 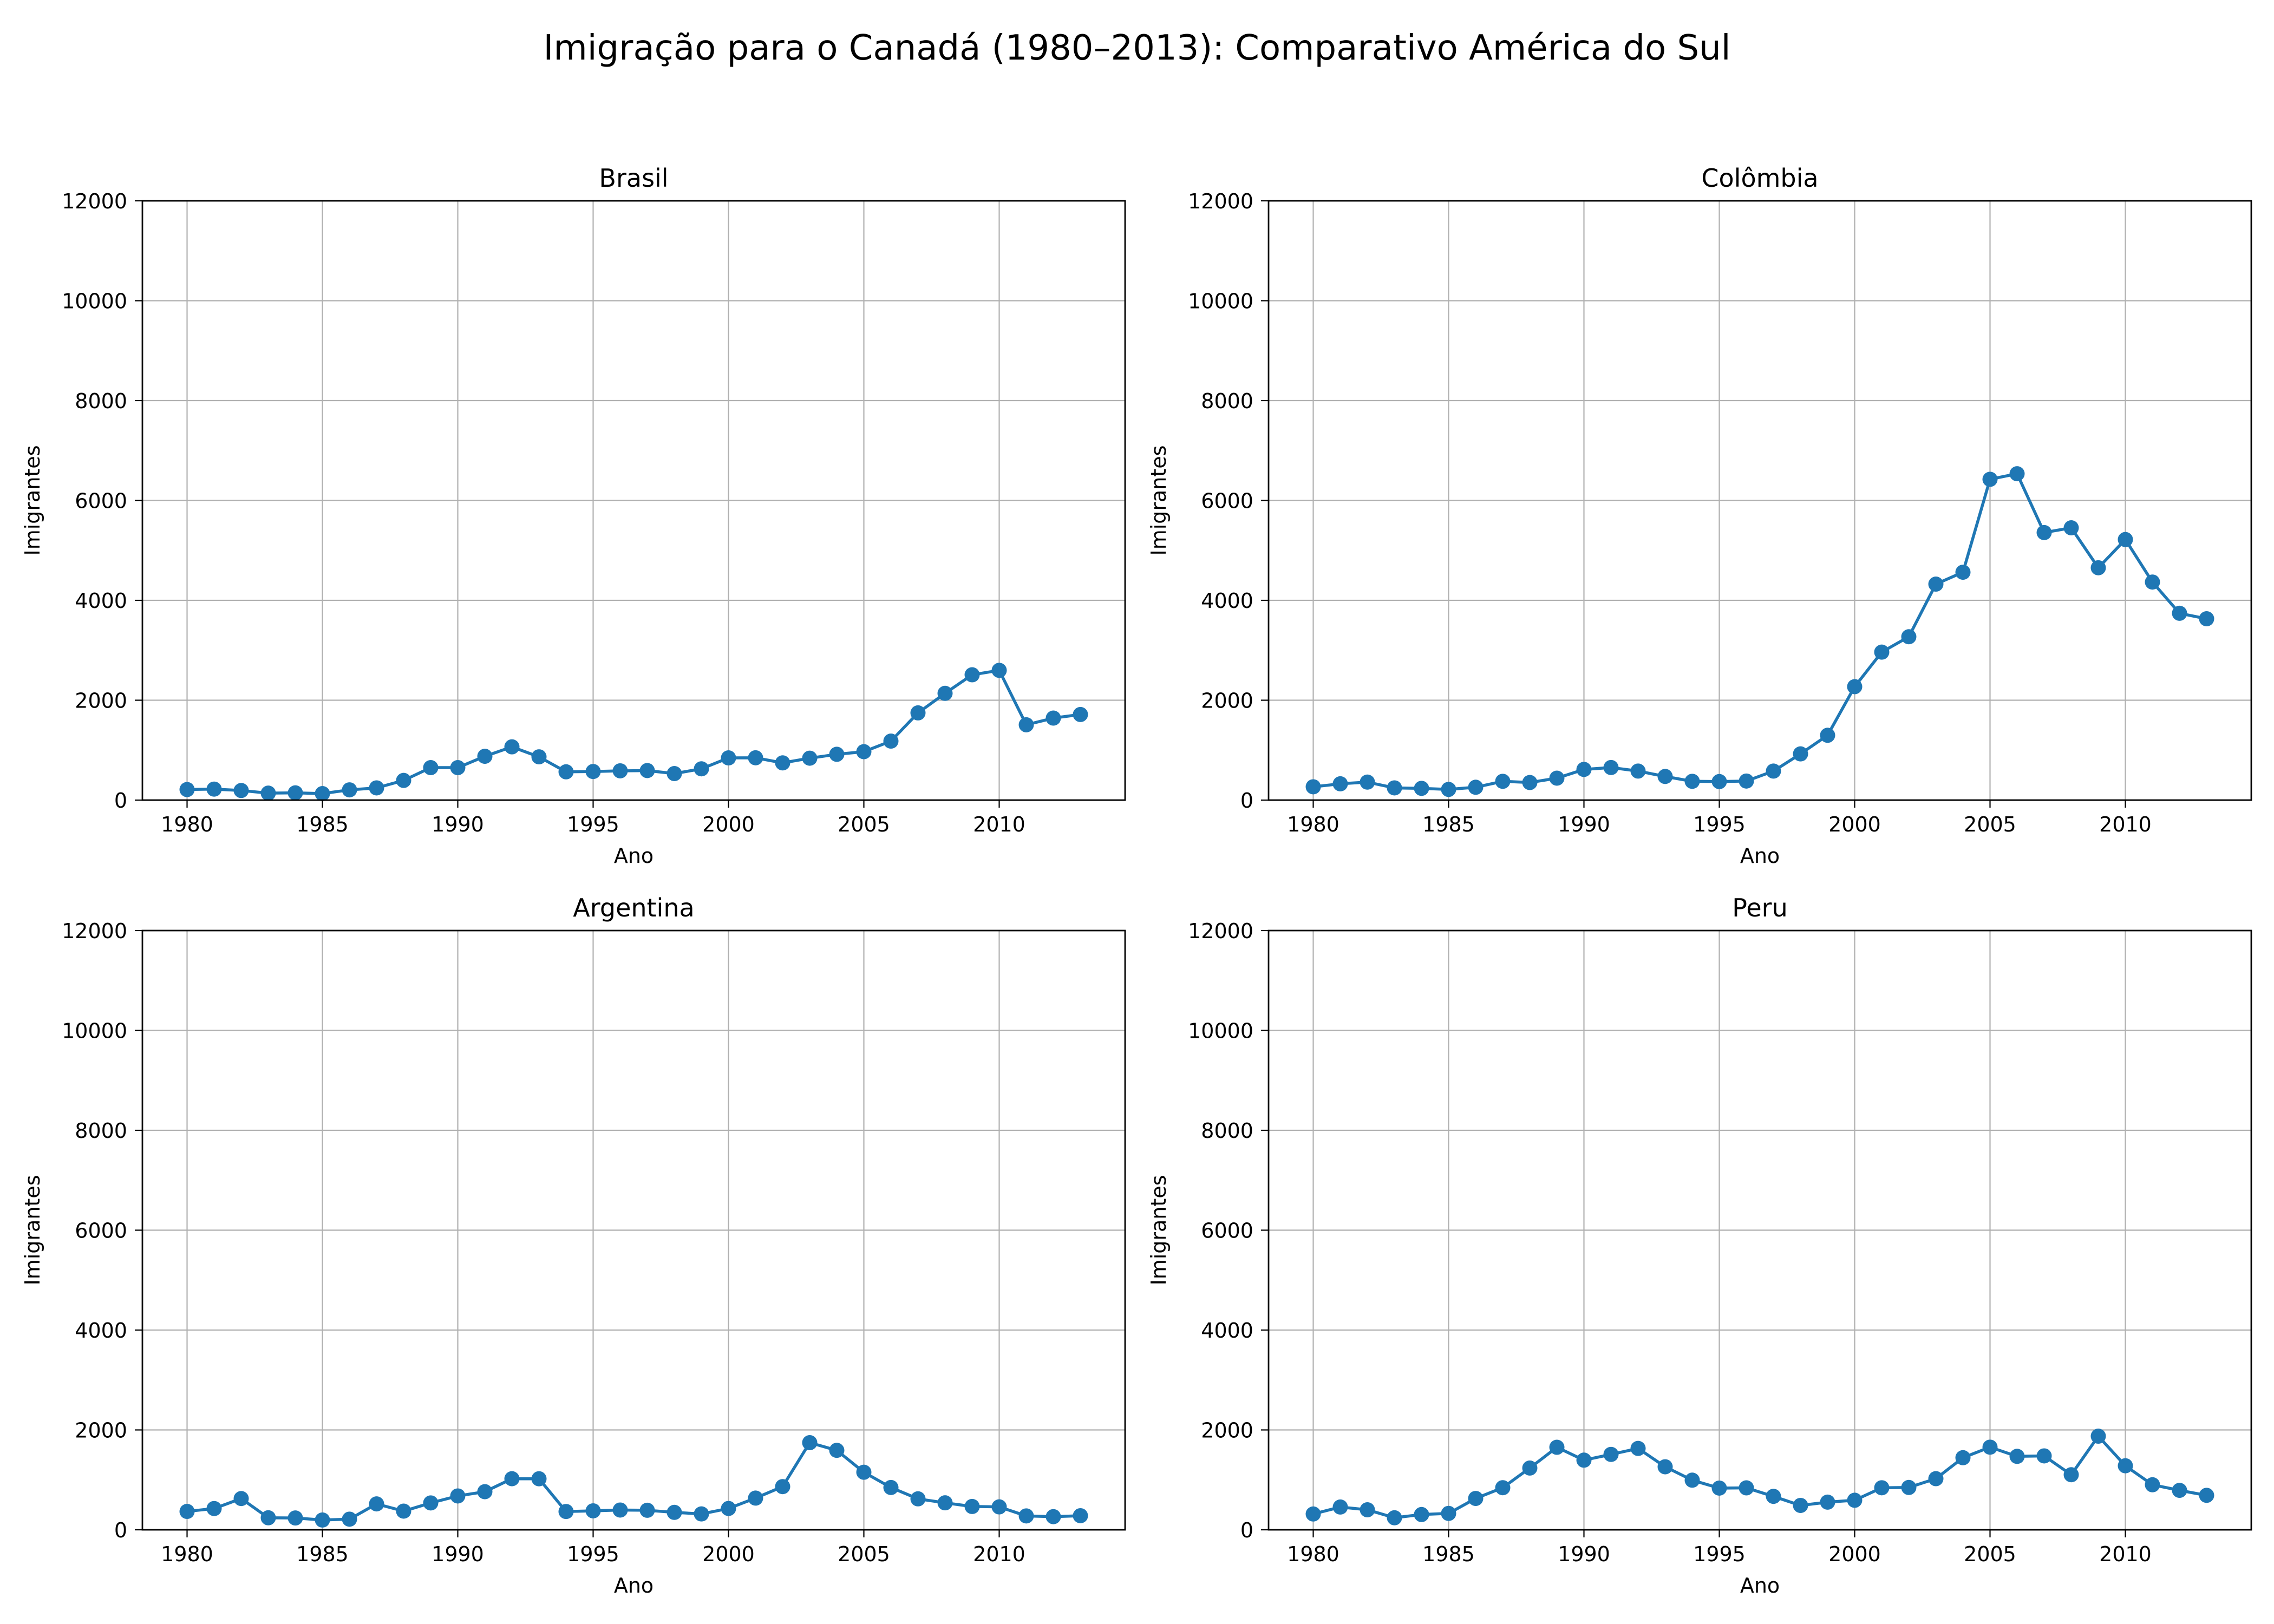 I want to click on panel-title: Peru, so click(x=1759, y=908).